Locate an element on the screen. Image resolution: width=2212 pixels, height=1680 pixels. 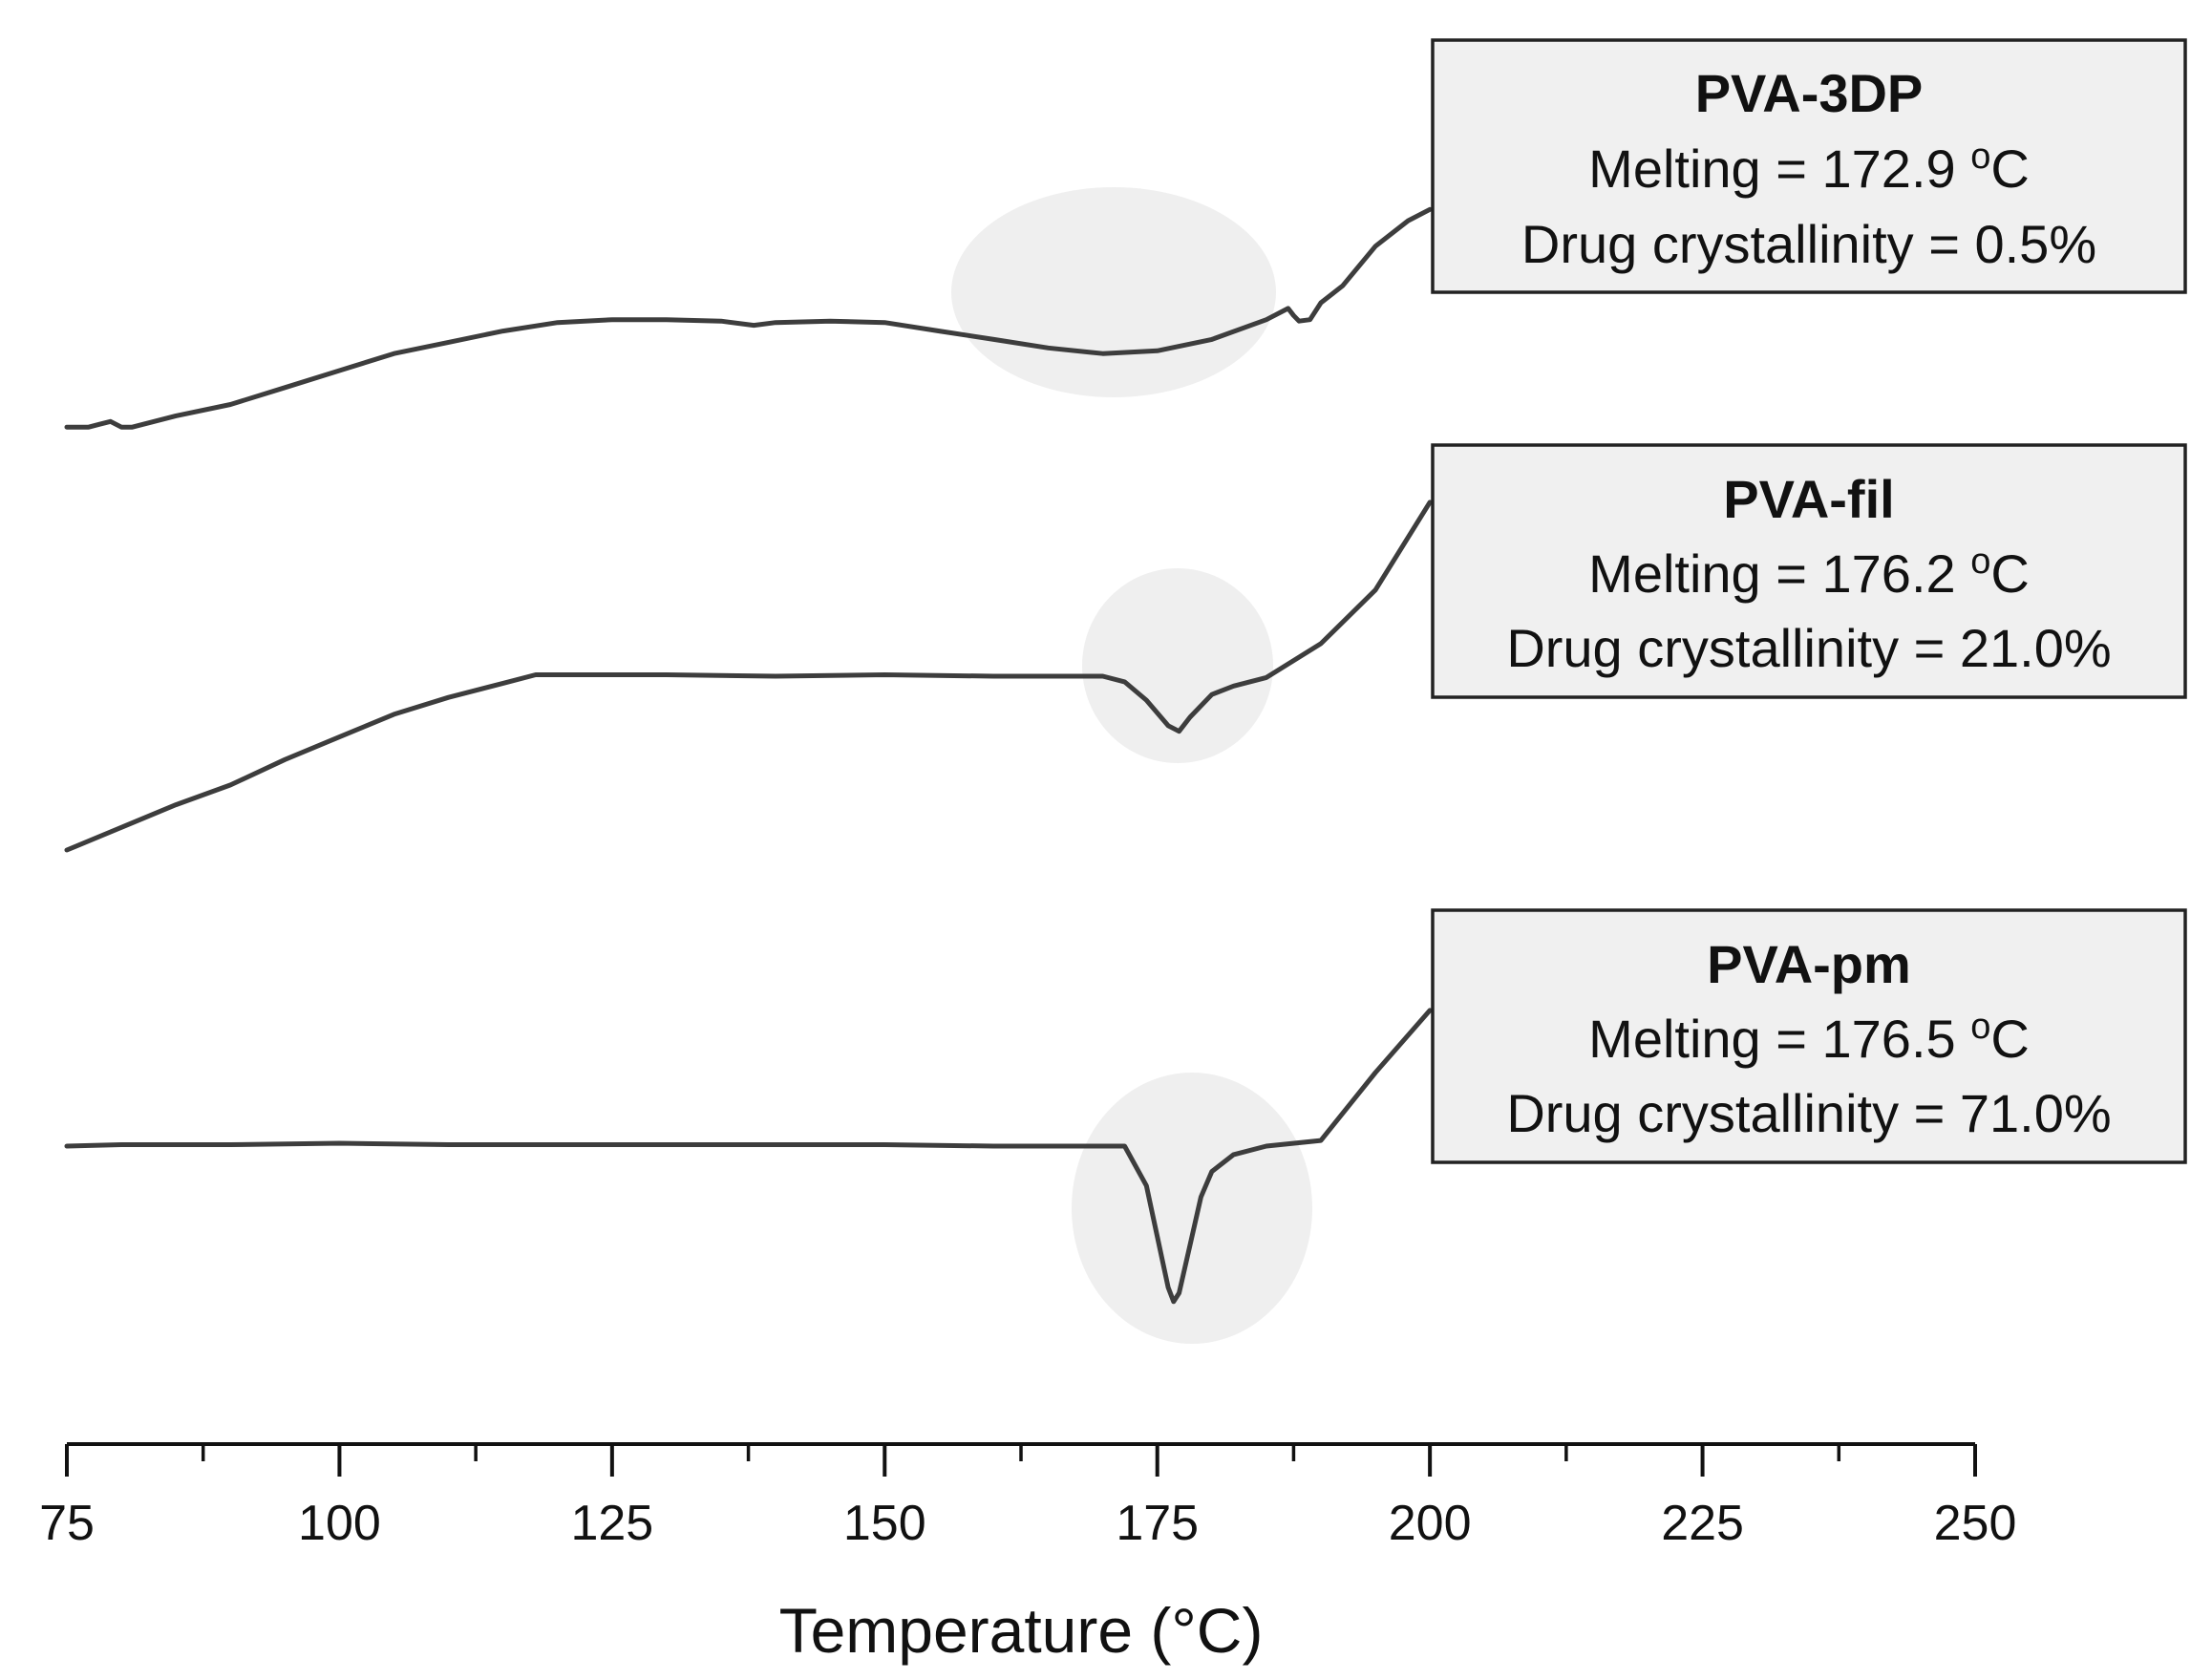
x-tick-label-100: 100 is located at coordinates (339, 1523).